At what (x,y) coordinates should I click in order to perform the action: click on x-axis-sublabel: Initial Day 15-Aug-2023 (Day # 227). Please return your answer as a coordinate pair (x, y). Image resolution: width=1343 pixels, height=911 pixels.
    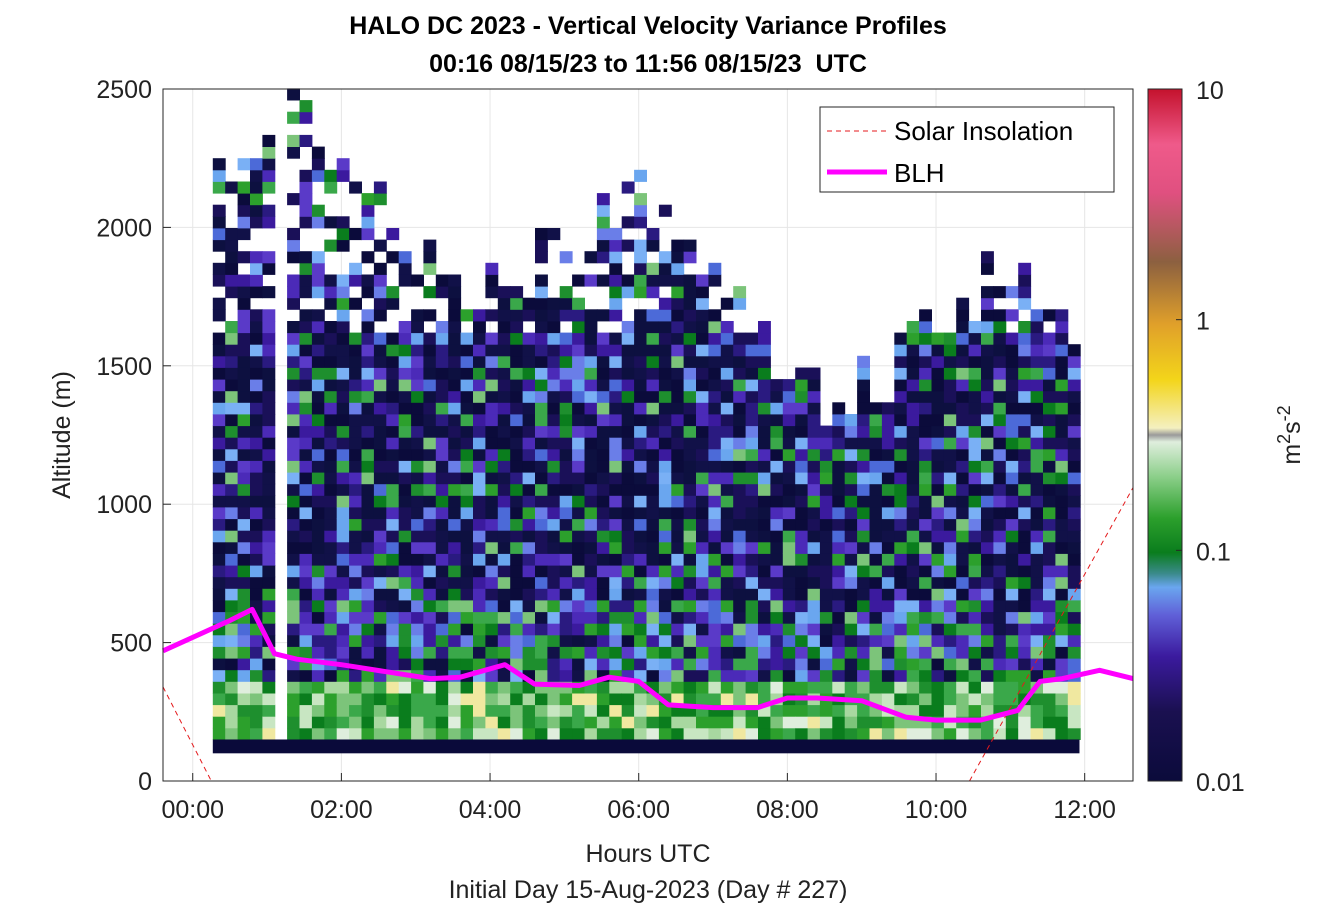
    Looking at the image, I should click on (648, 890).